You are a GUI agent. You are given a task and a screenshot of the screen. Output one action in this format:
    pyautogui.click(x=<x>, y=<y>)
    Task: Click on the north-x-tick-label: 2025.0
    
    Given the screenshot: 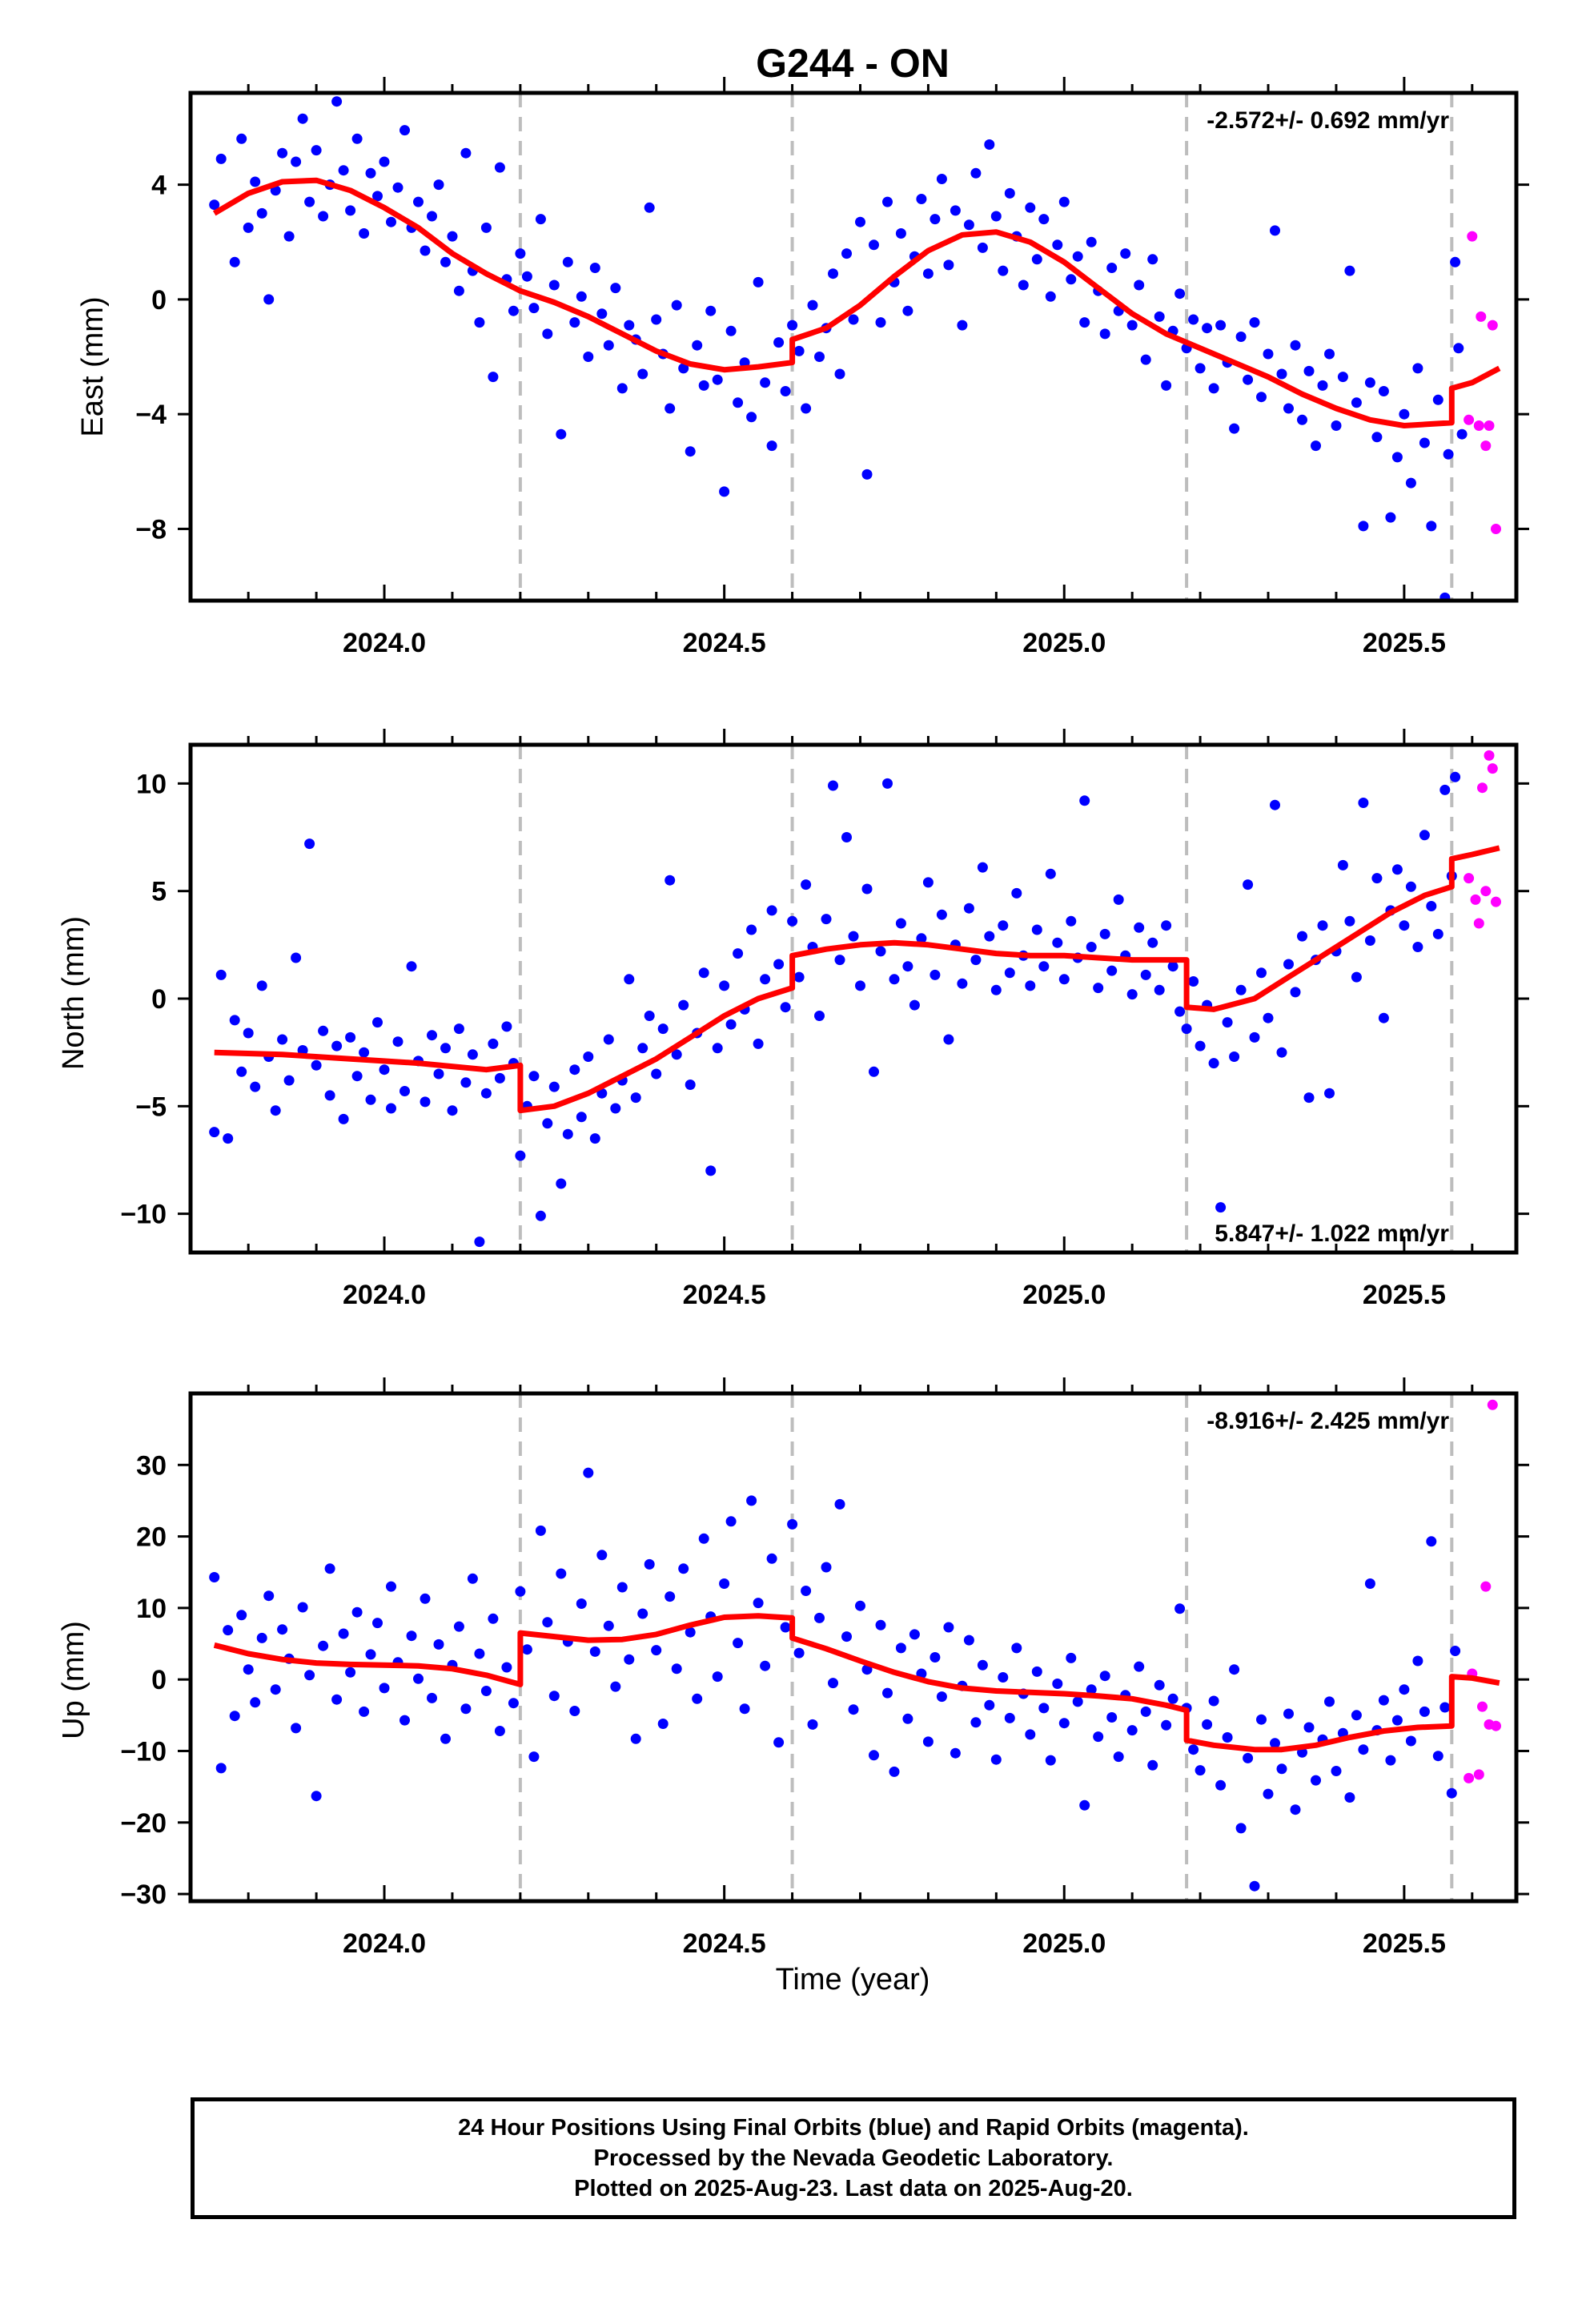 What is the action you would take?
    pyautogui.click(x=1064, y=1295)
    